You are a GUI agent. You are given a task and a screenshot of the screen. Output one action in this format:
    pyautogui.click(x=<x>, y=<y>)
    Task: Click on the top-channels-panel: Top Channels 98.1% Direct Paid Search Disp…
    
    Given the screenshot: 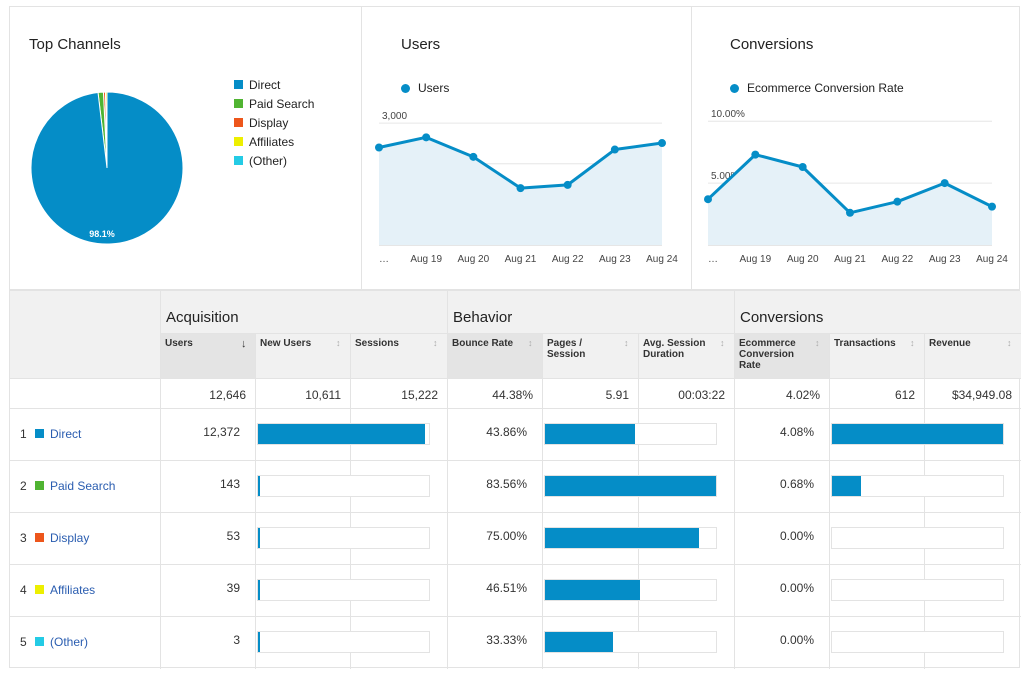 What is the action you would take?
    pyautogui.click(x=185, y=148)
    